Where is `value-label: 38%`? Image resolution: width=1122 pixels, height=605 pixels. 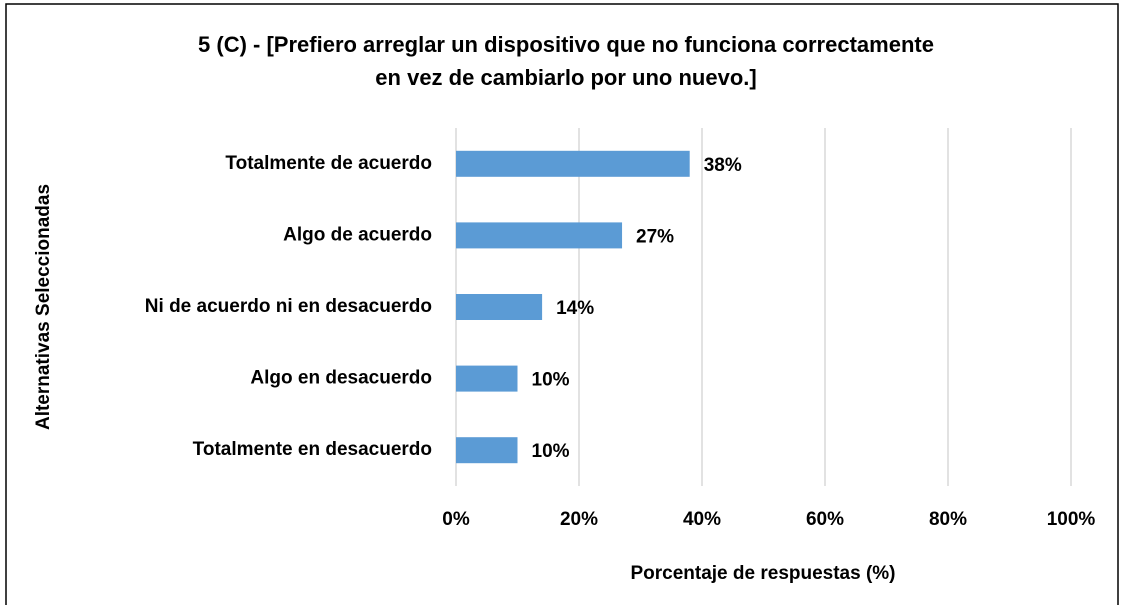 value-label: 38% is located at coordinates (723, 165).